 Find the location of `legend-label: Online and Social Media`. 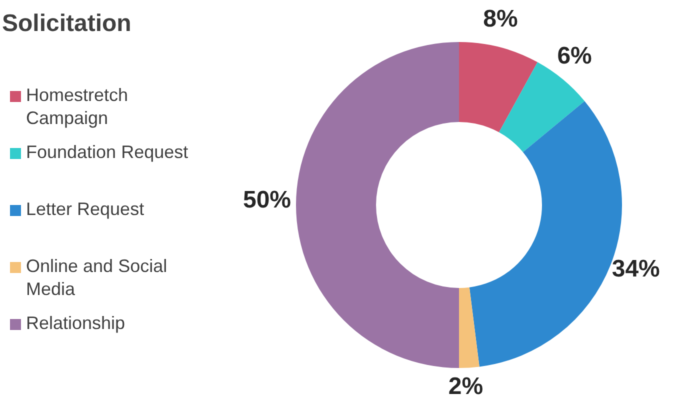

legend-label: Online and Social Media is located at coordinates (97, 278).